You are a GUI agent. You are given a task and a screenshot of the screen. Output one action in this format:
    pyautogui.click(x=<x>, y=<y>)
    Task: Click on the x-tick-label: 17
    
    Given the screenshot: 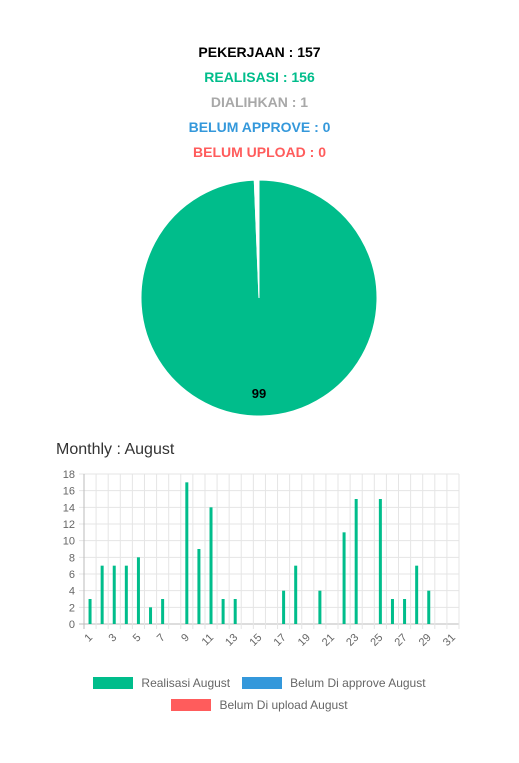 What is the action you would take?
    pyautogui.click(x=280, y=640)
    